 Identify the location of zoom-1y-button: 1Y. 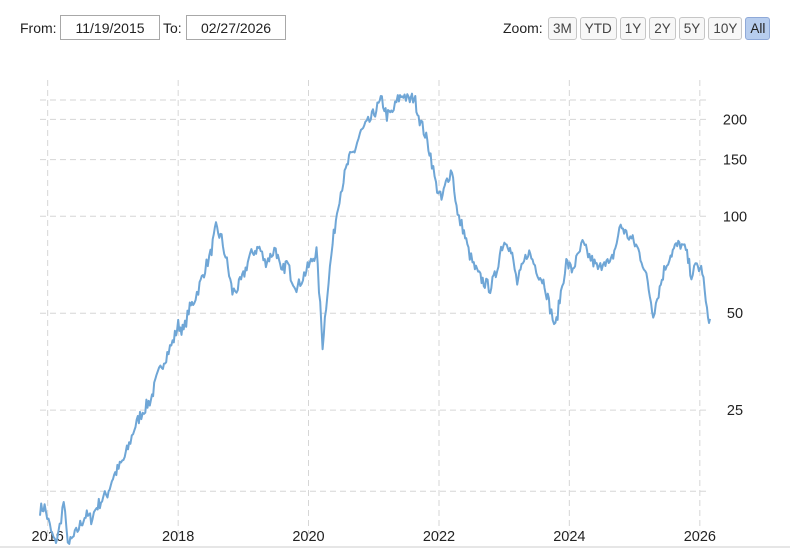
(633, 28).